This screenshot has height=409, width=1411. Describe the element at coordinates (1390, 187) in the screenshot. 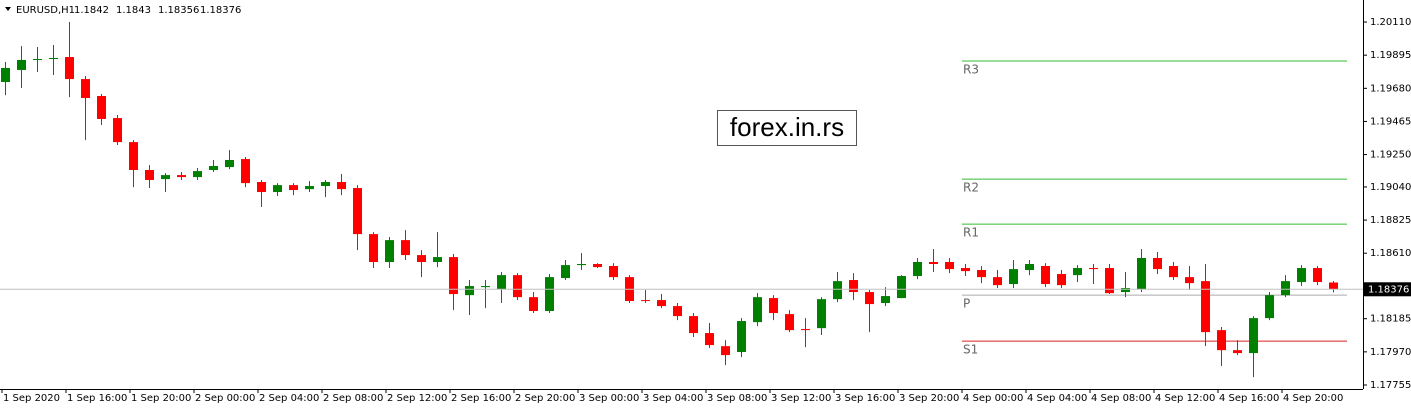

I see `y-tick-label: 1.19040` at that location.